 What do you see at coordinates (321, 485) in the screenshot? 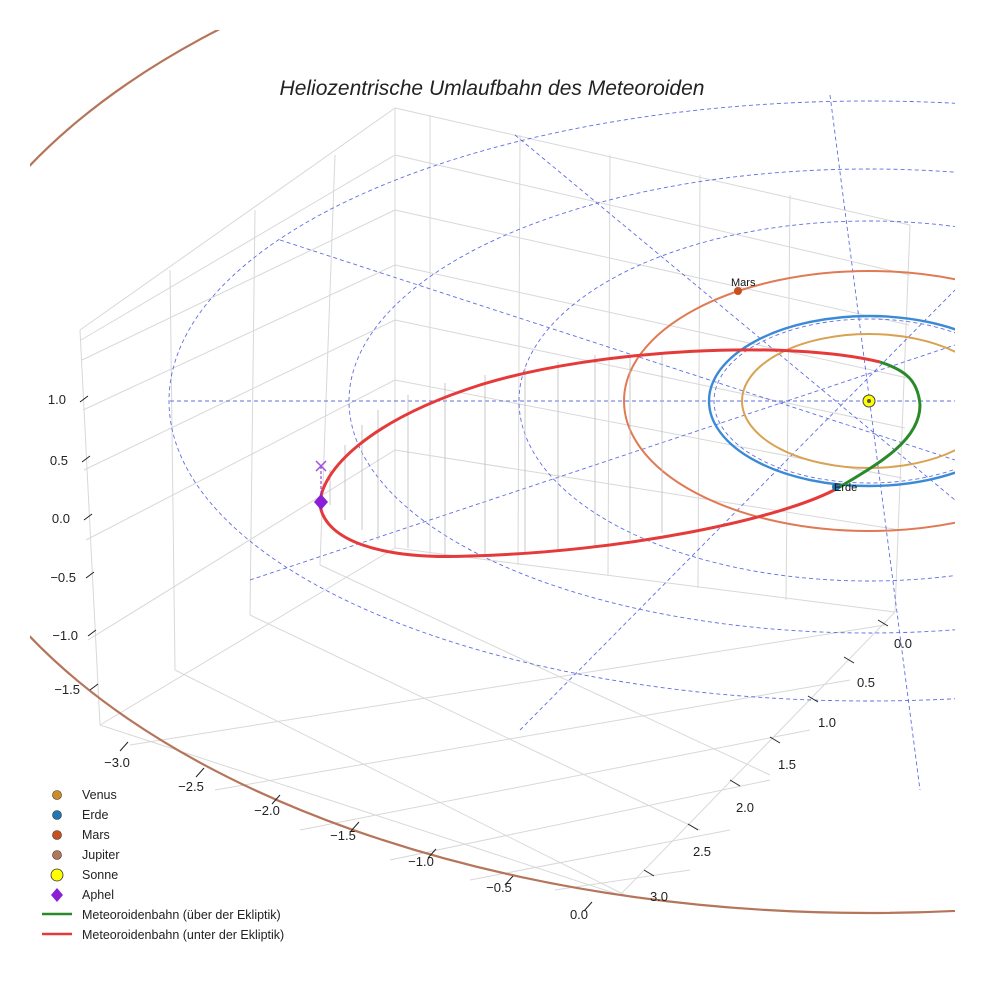
I see `aphel-marker` at bounding box center [321, 485].